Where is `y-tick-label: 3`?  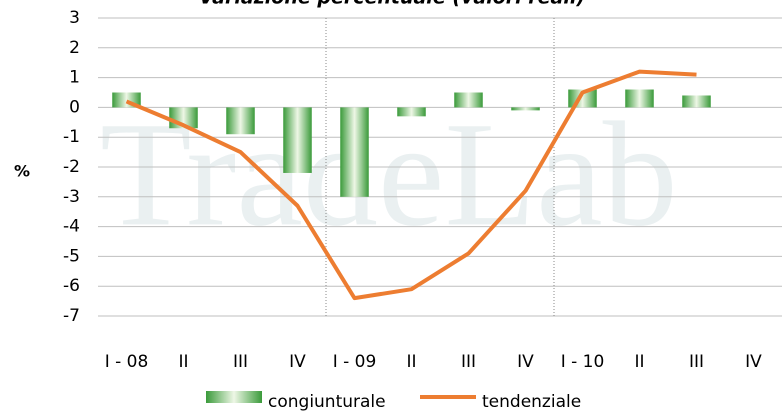
y-tick-label: 3 is located at coordinates (74, 18).